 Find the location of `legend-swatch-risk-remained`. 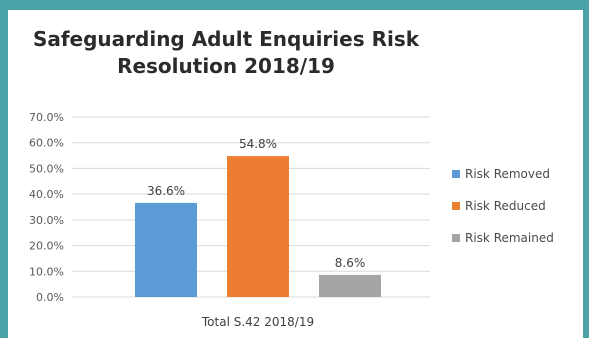

legend-swatch-risk-remained is located at coordinates (456, 238).